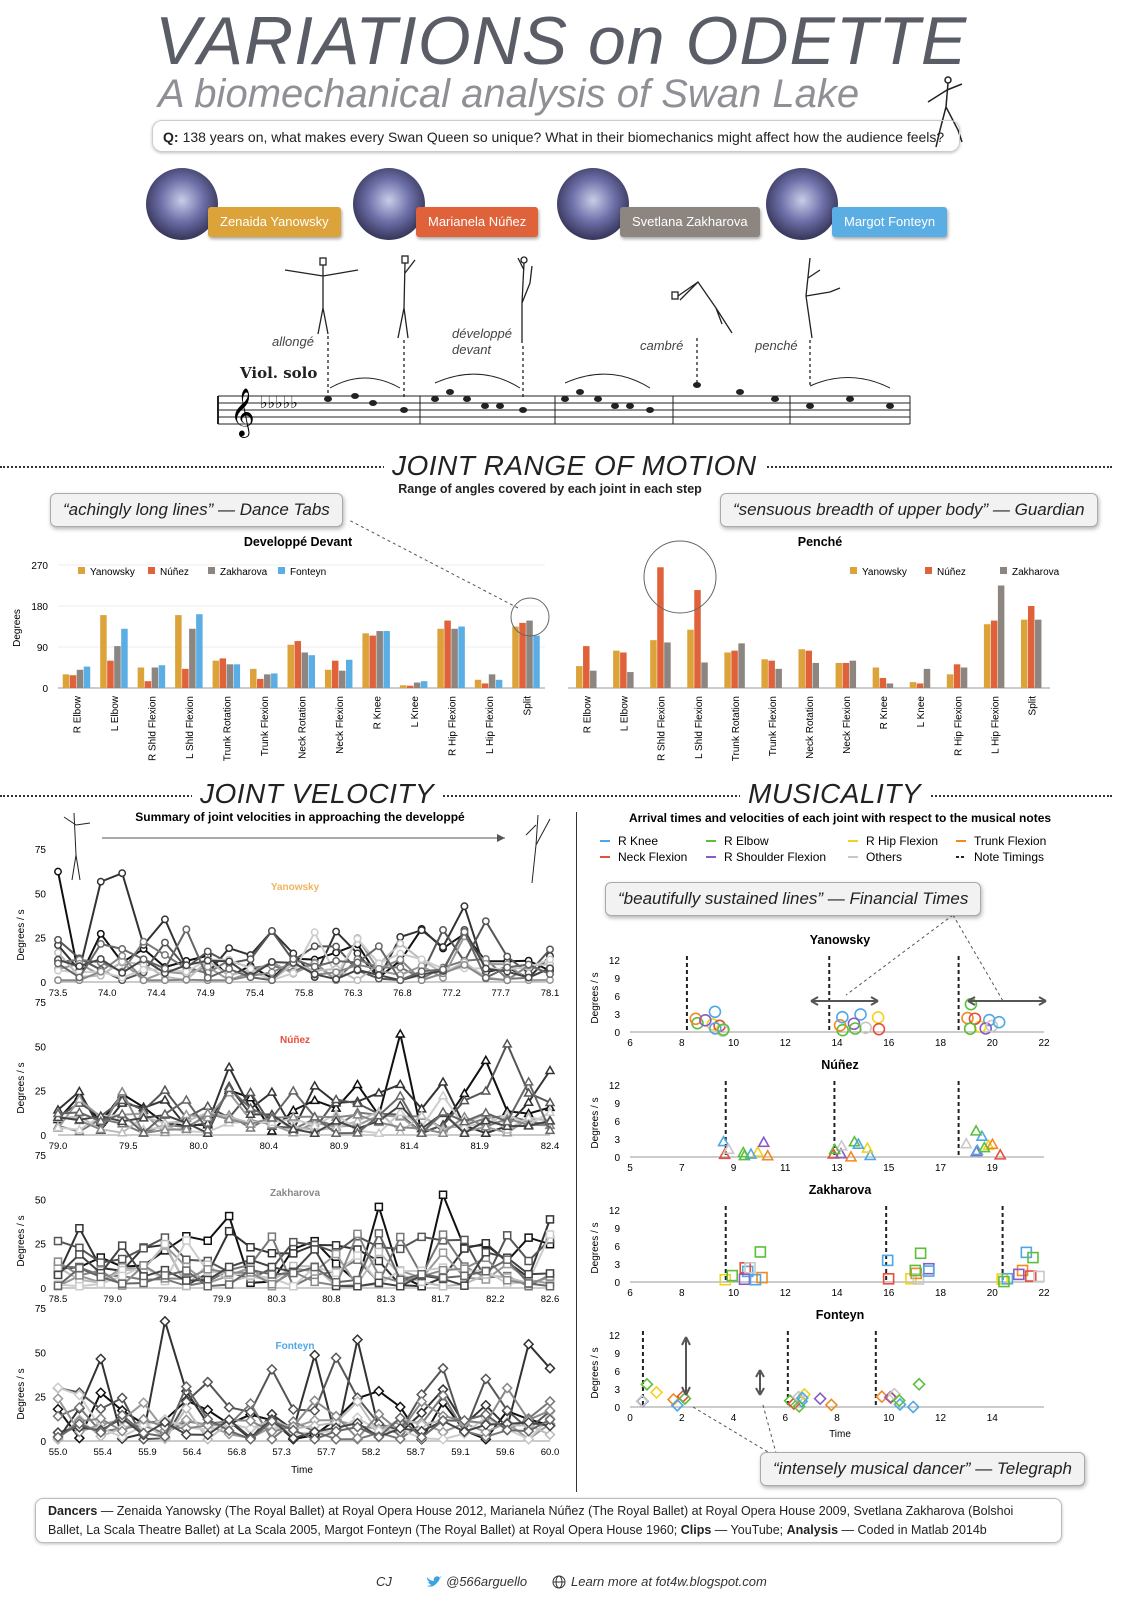 The width and height of the screenshot is (1132, 1600). Describe the element at coordinates (107, 993) in the screenshot. I see `x-tick-label: 74.0` at that location.